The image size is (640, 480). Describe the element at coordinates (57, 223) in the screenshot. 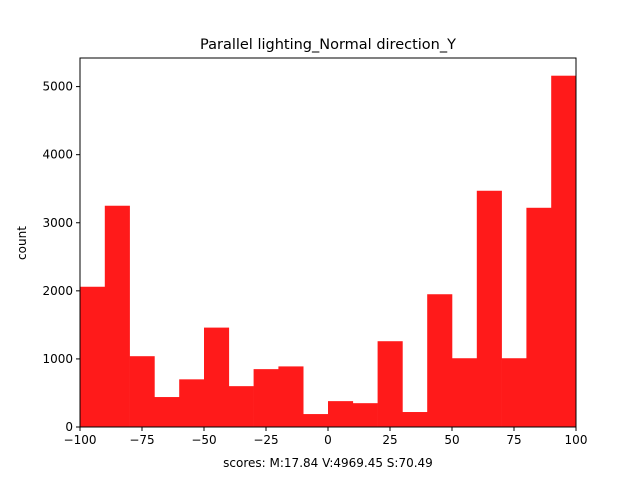

I see `y-tick-label: 3000` at that location.